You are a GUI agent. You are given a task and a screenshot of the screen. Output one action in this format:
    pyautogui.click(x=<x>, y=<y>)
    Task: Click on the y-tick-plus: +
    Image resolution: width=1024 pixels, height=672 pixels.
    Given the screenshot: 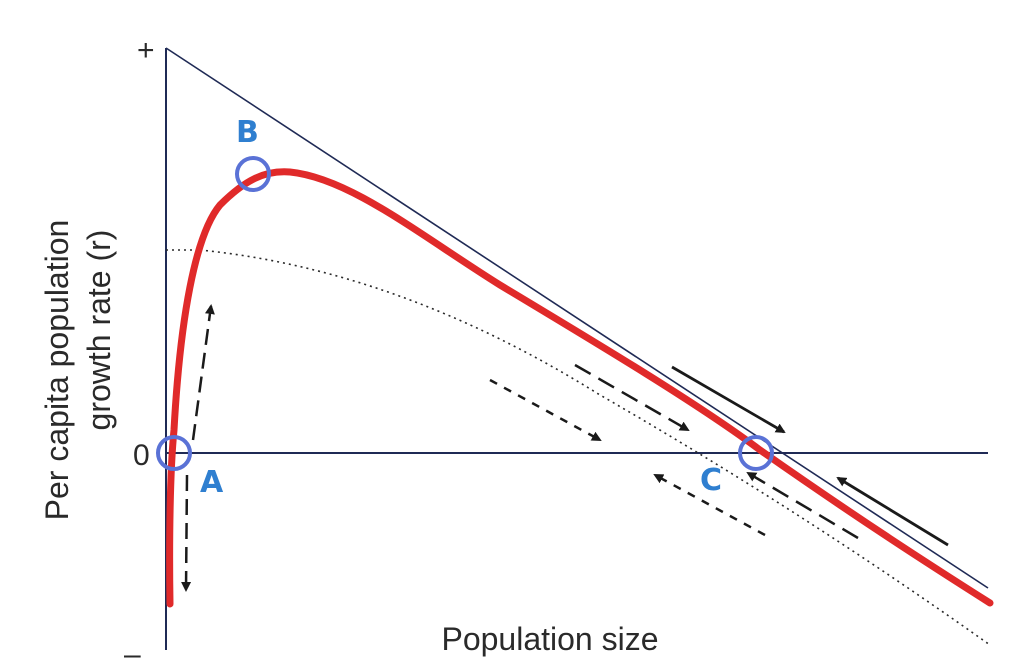 What is the action you would take?
    pyautogui.click(x=146, y=50)
    